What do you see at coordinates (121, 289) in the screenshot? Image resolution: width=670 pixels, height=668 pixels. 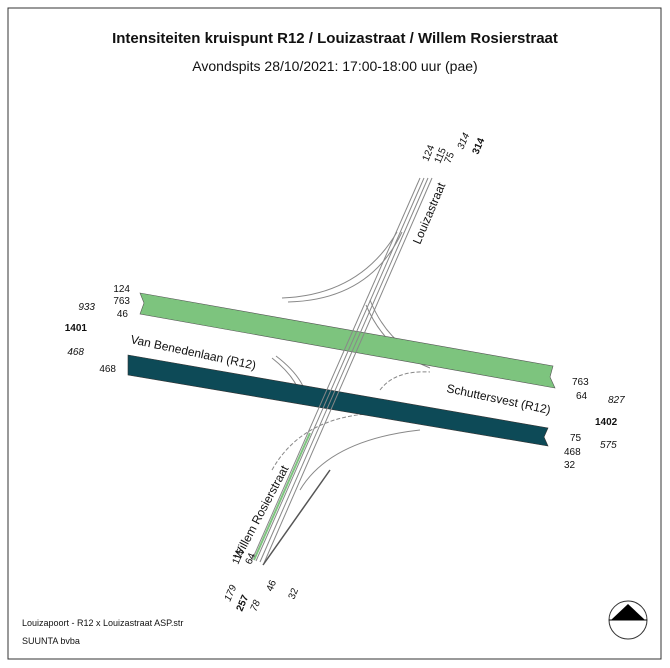 I see `flow-label: 124` at bounding box center [121, 289].